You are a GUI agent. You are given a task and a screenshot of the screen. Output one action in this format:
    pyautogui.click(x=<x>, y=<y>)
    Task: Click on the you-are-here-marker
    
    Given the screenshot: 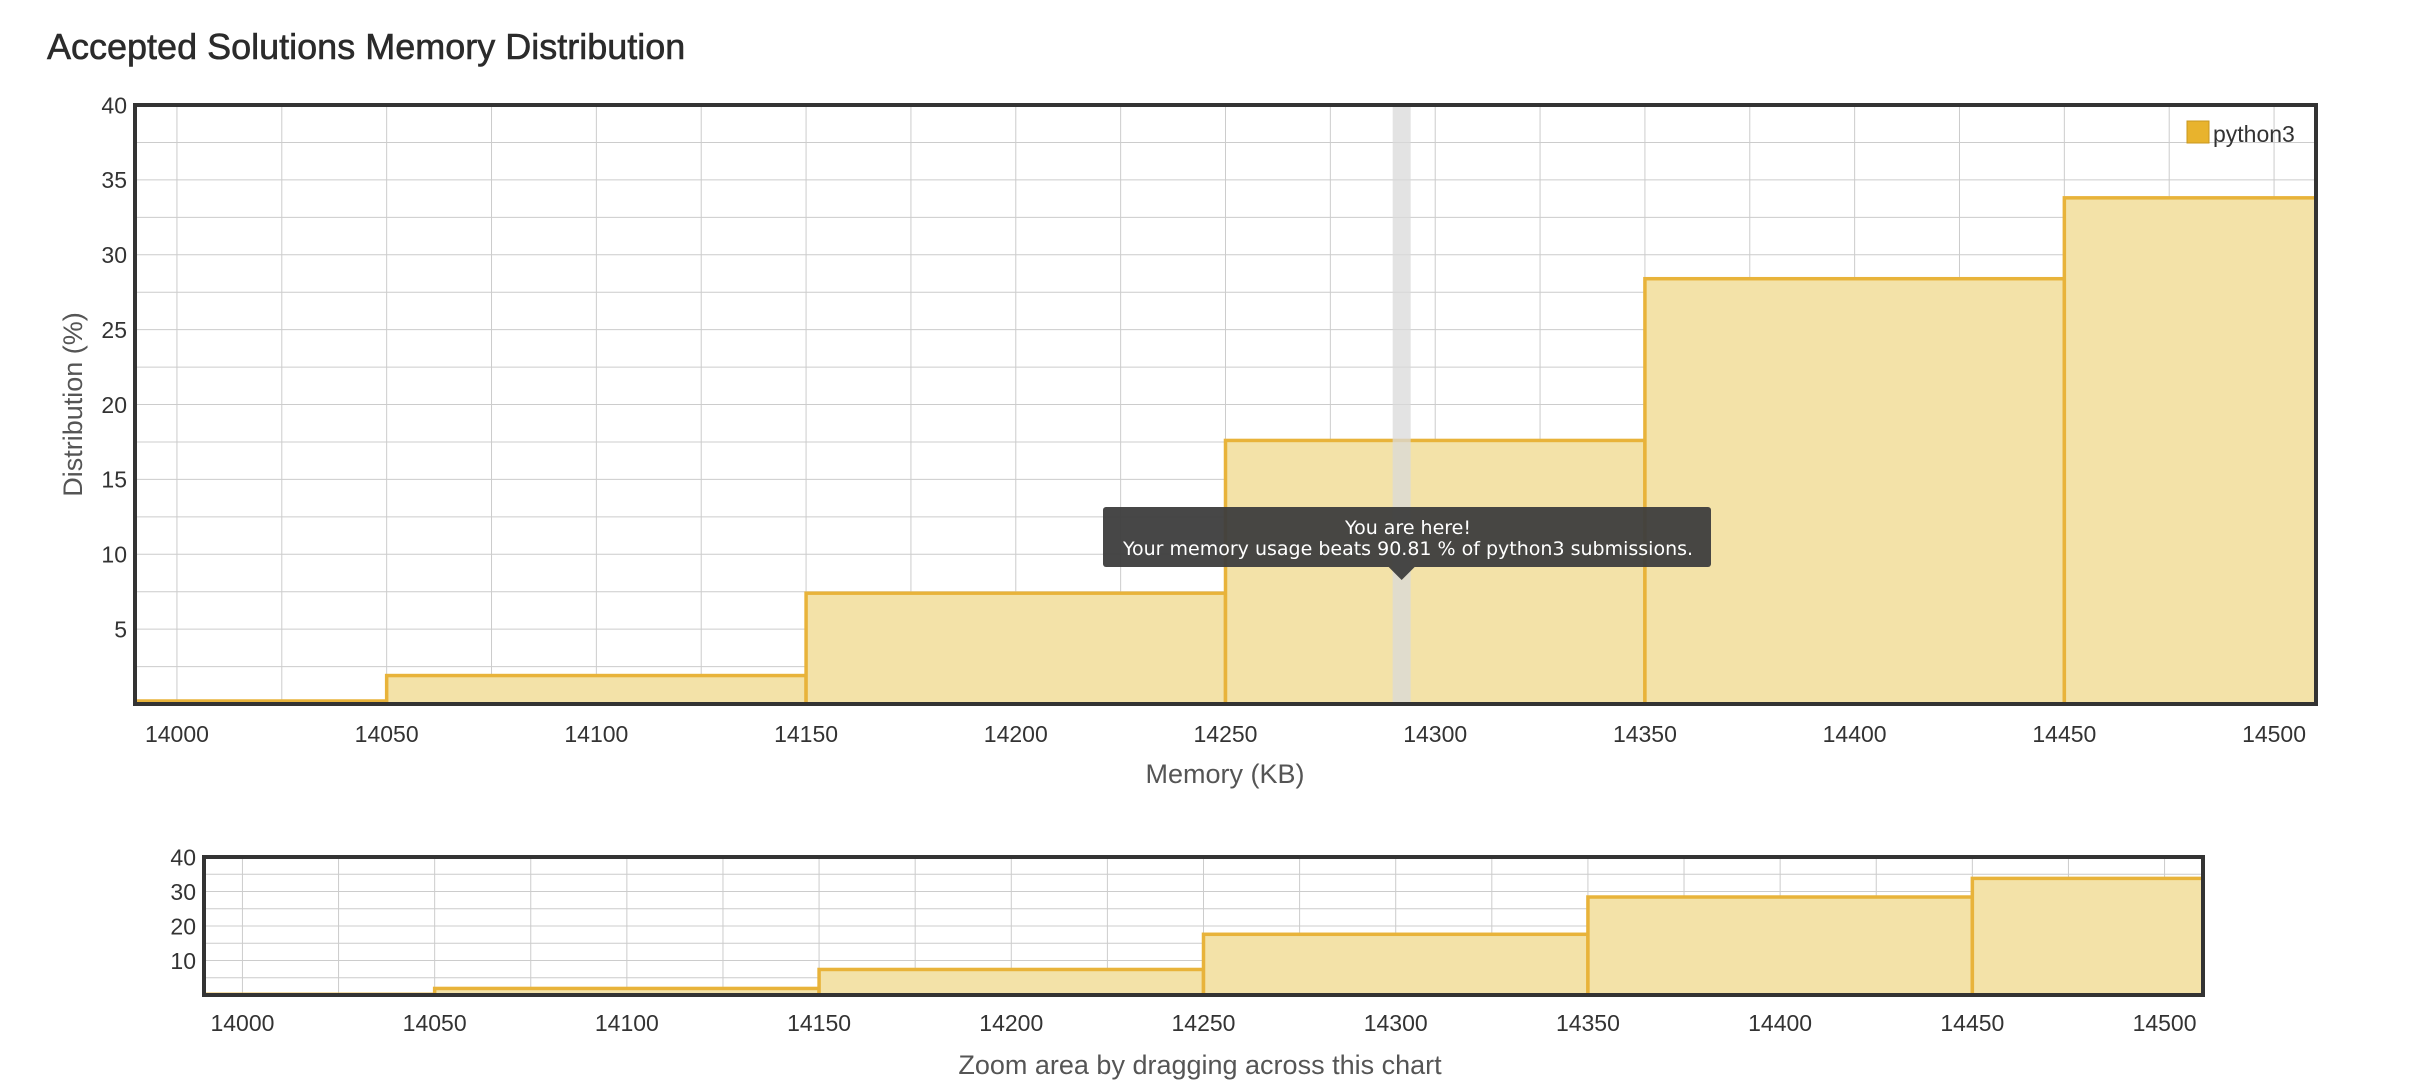 What is the action you would take?
    pyautogui.click(x=1401, y=404)
    